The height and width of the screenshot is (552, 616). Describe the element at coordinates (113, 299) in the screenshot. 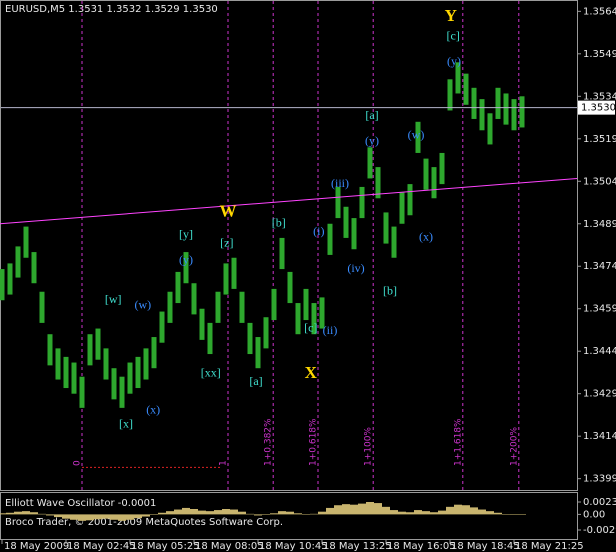

I see `wave-label: [w]` at that location.